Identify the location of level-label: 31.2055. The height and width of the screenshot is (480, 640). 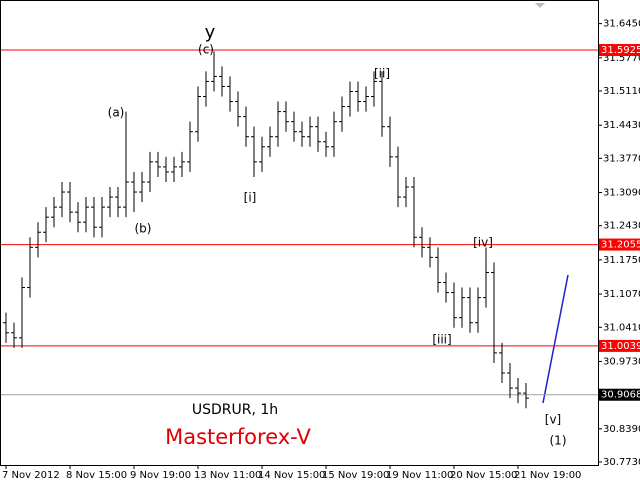
(620, 245).